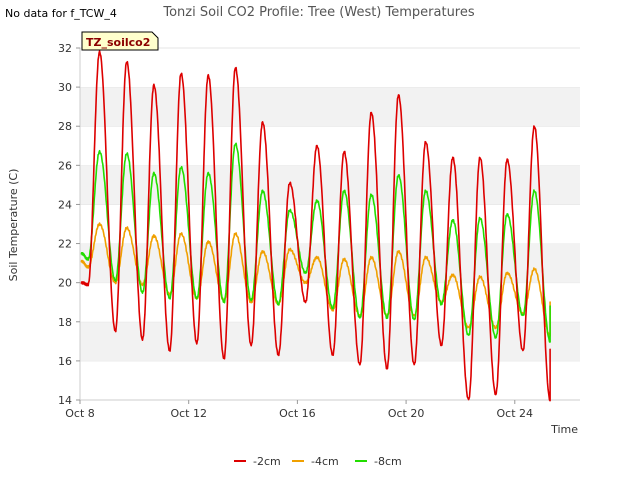  What do you see at coordinates (65, 322) in the screenshot?
I see `y-tick-label: 18` at bounding box center [65, 322].